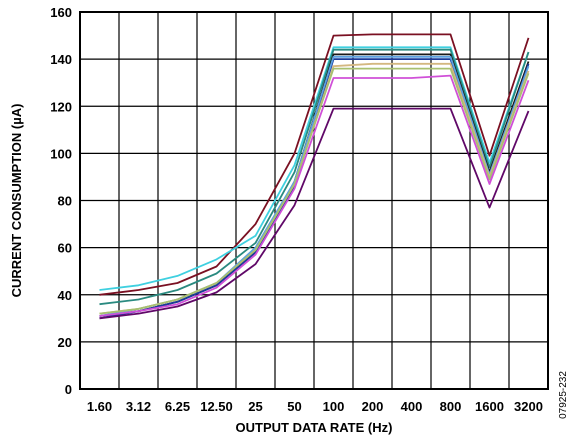 This screenshot has height=442, width=574. Describe the element at coordinates (65, 295) in the screenshot. I see `y-tick-label: 40` at that location.